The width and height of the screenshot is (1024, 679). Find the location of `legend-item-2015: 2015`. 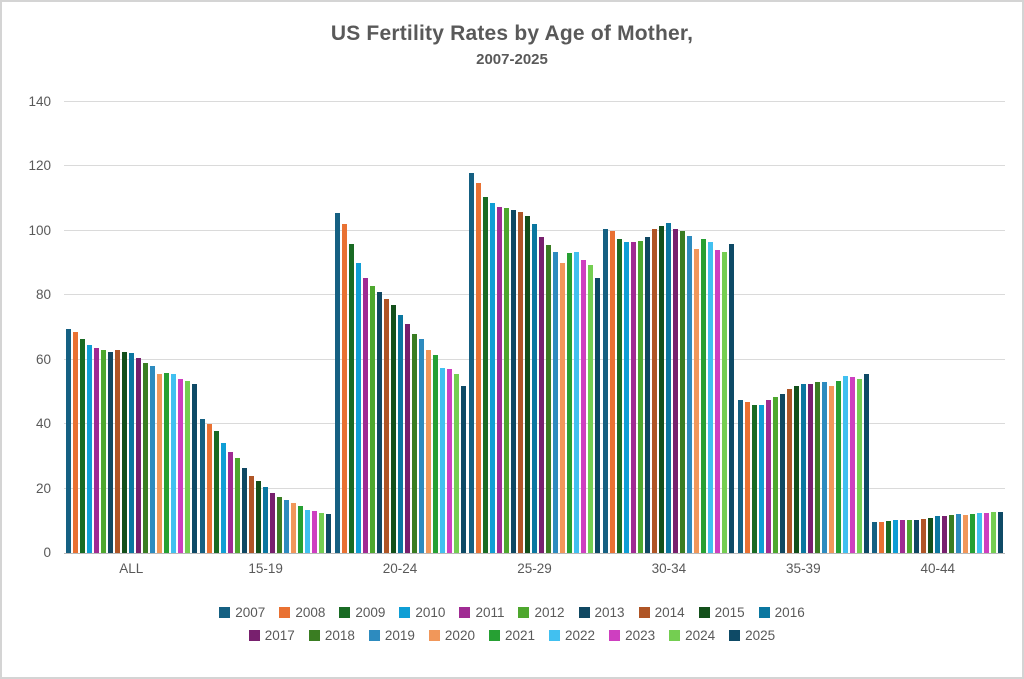

legend-item-2015: 2015 is located at coordinates (721, 612).